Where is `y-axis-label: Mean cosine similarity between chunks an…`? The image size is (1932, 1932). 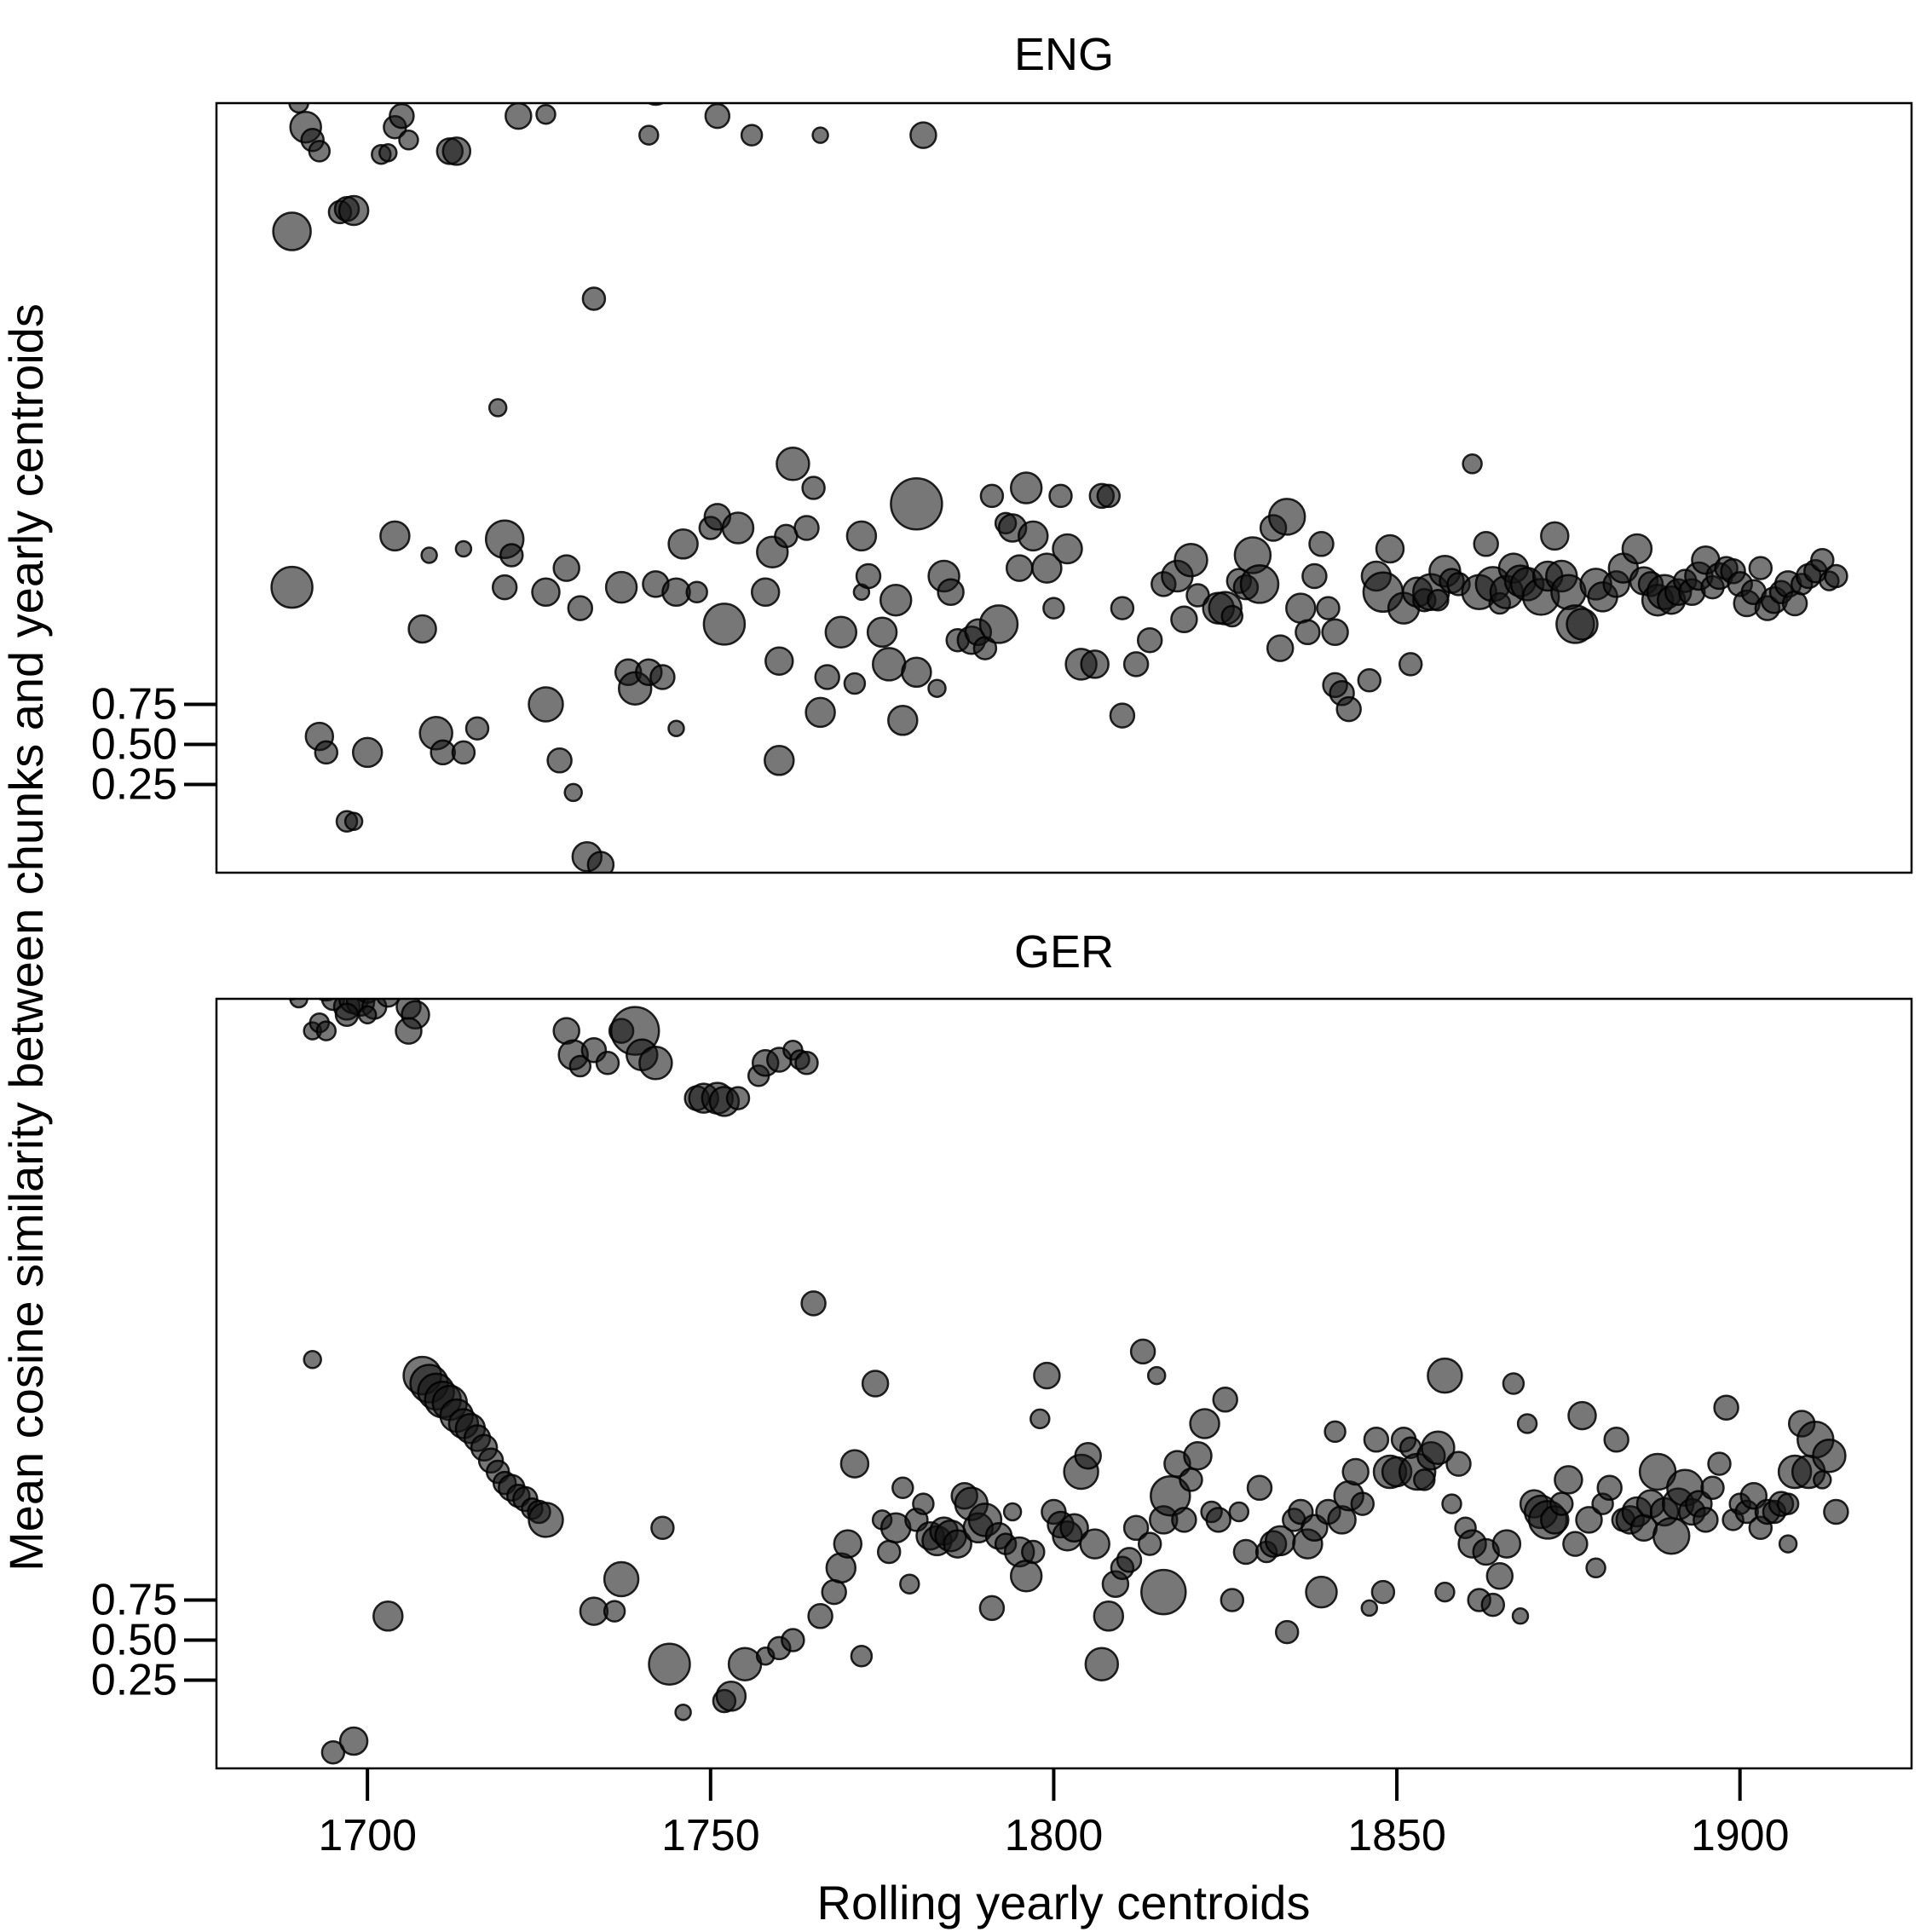 y-axis-label: Mean cosine similarity between chunks an… is located at coordinates (26, 937).